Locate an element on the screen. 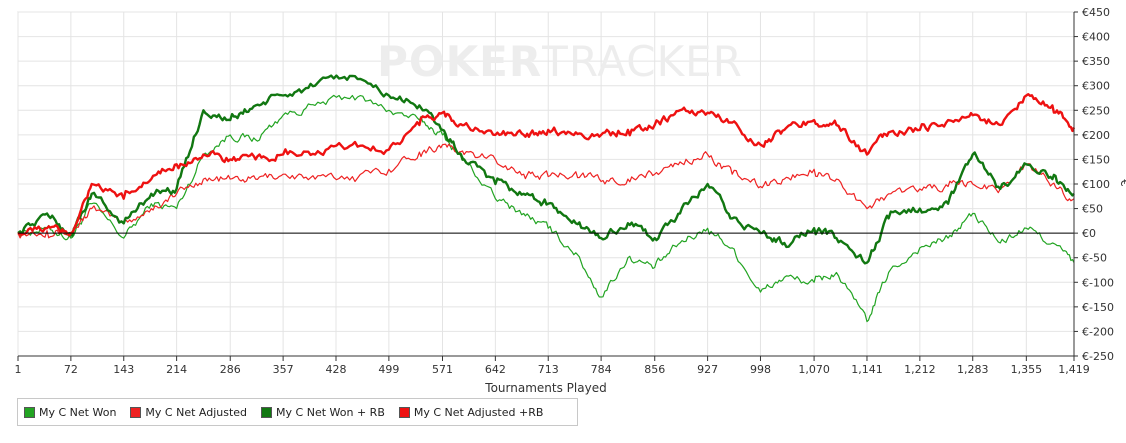  x-tick-label: 856 is located at coordinates (654, 369).